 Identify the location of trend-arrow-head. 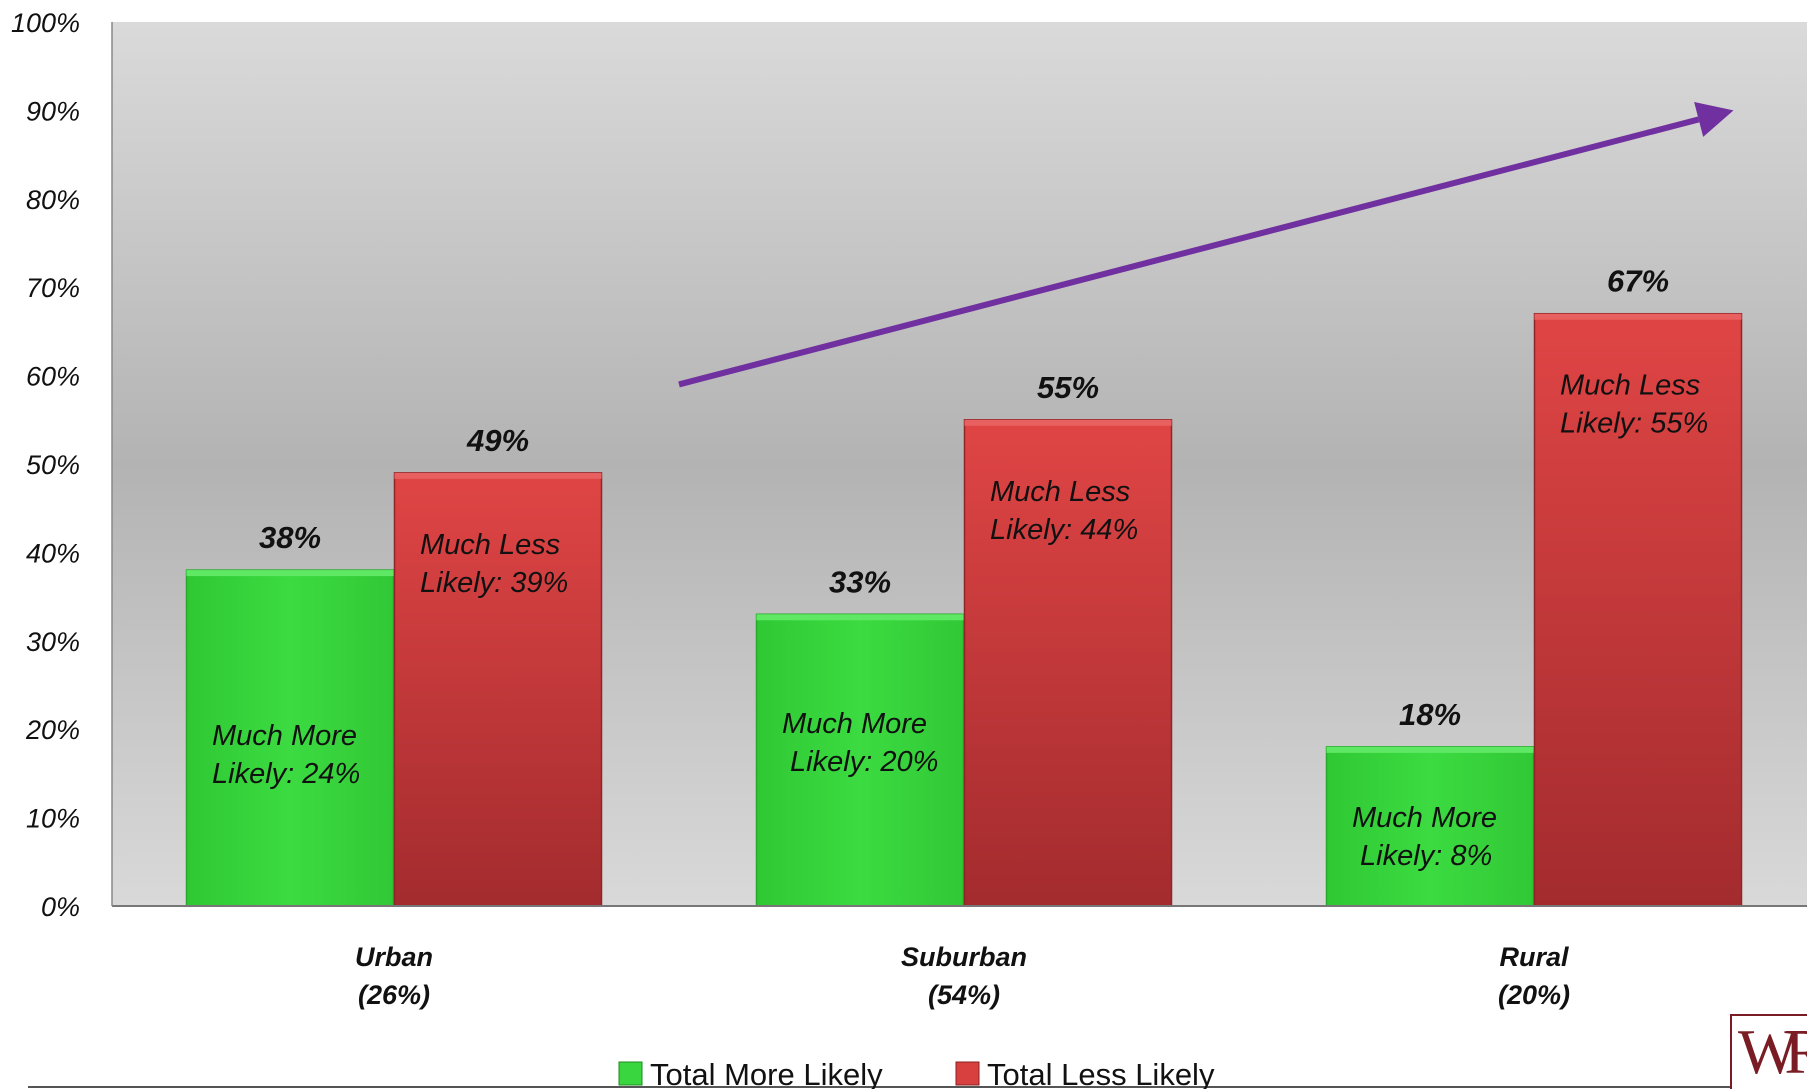
(1714, 119).